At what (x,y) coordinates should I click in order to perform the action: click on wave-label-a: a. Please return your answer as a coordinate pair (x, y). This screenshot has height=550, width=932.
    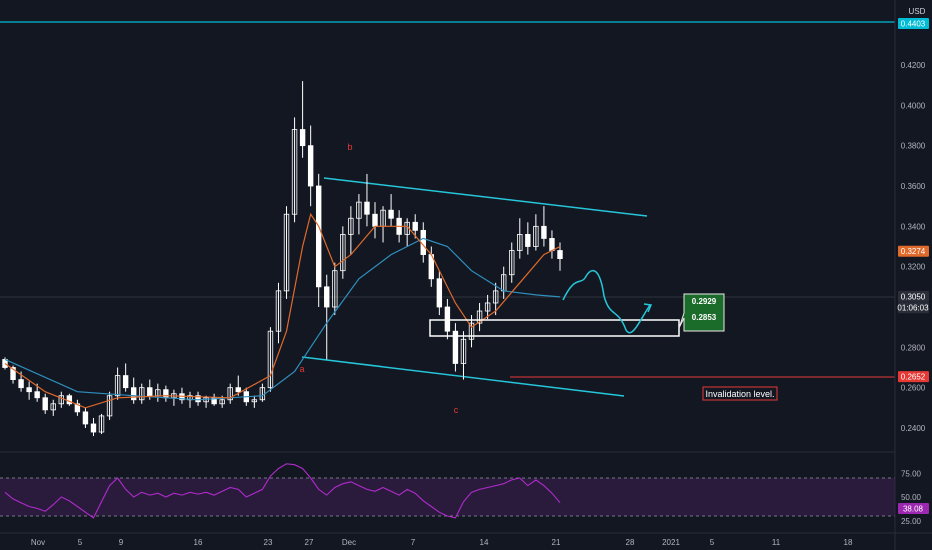
    Looking at the image, I should click on (301, 369).